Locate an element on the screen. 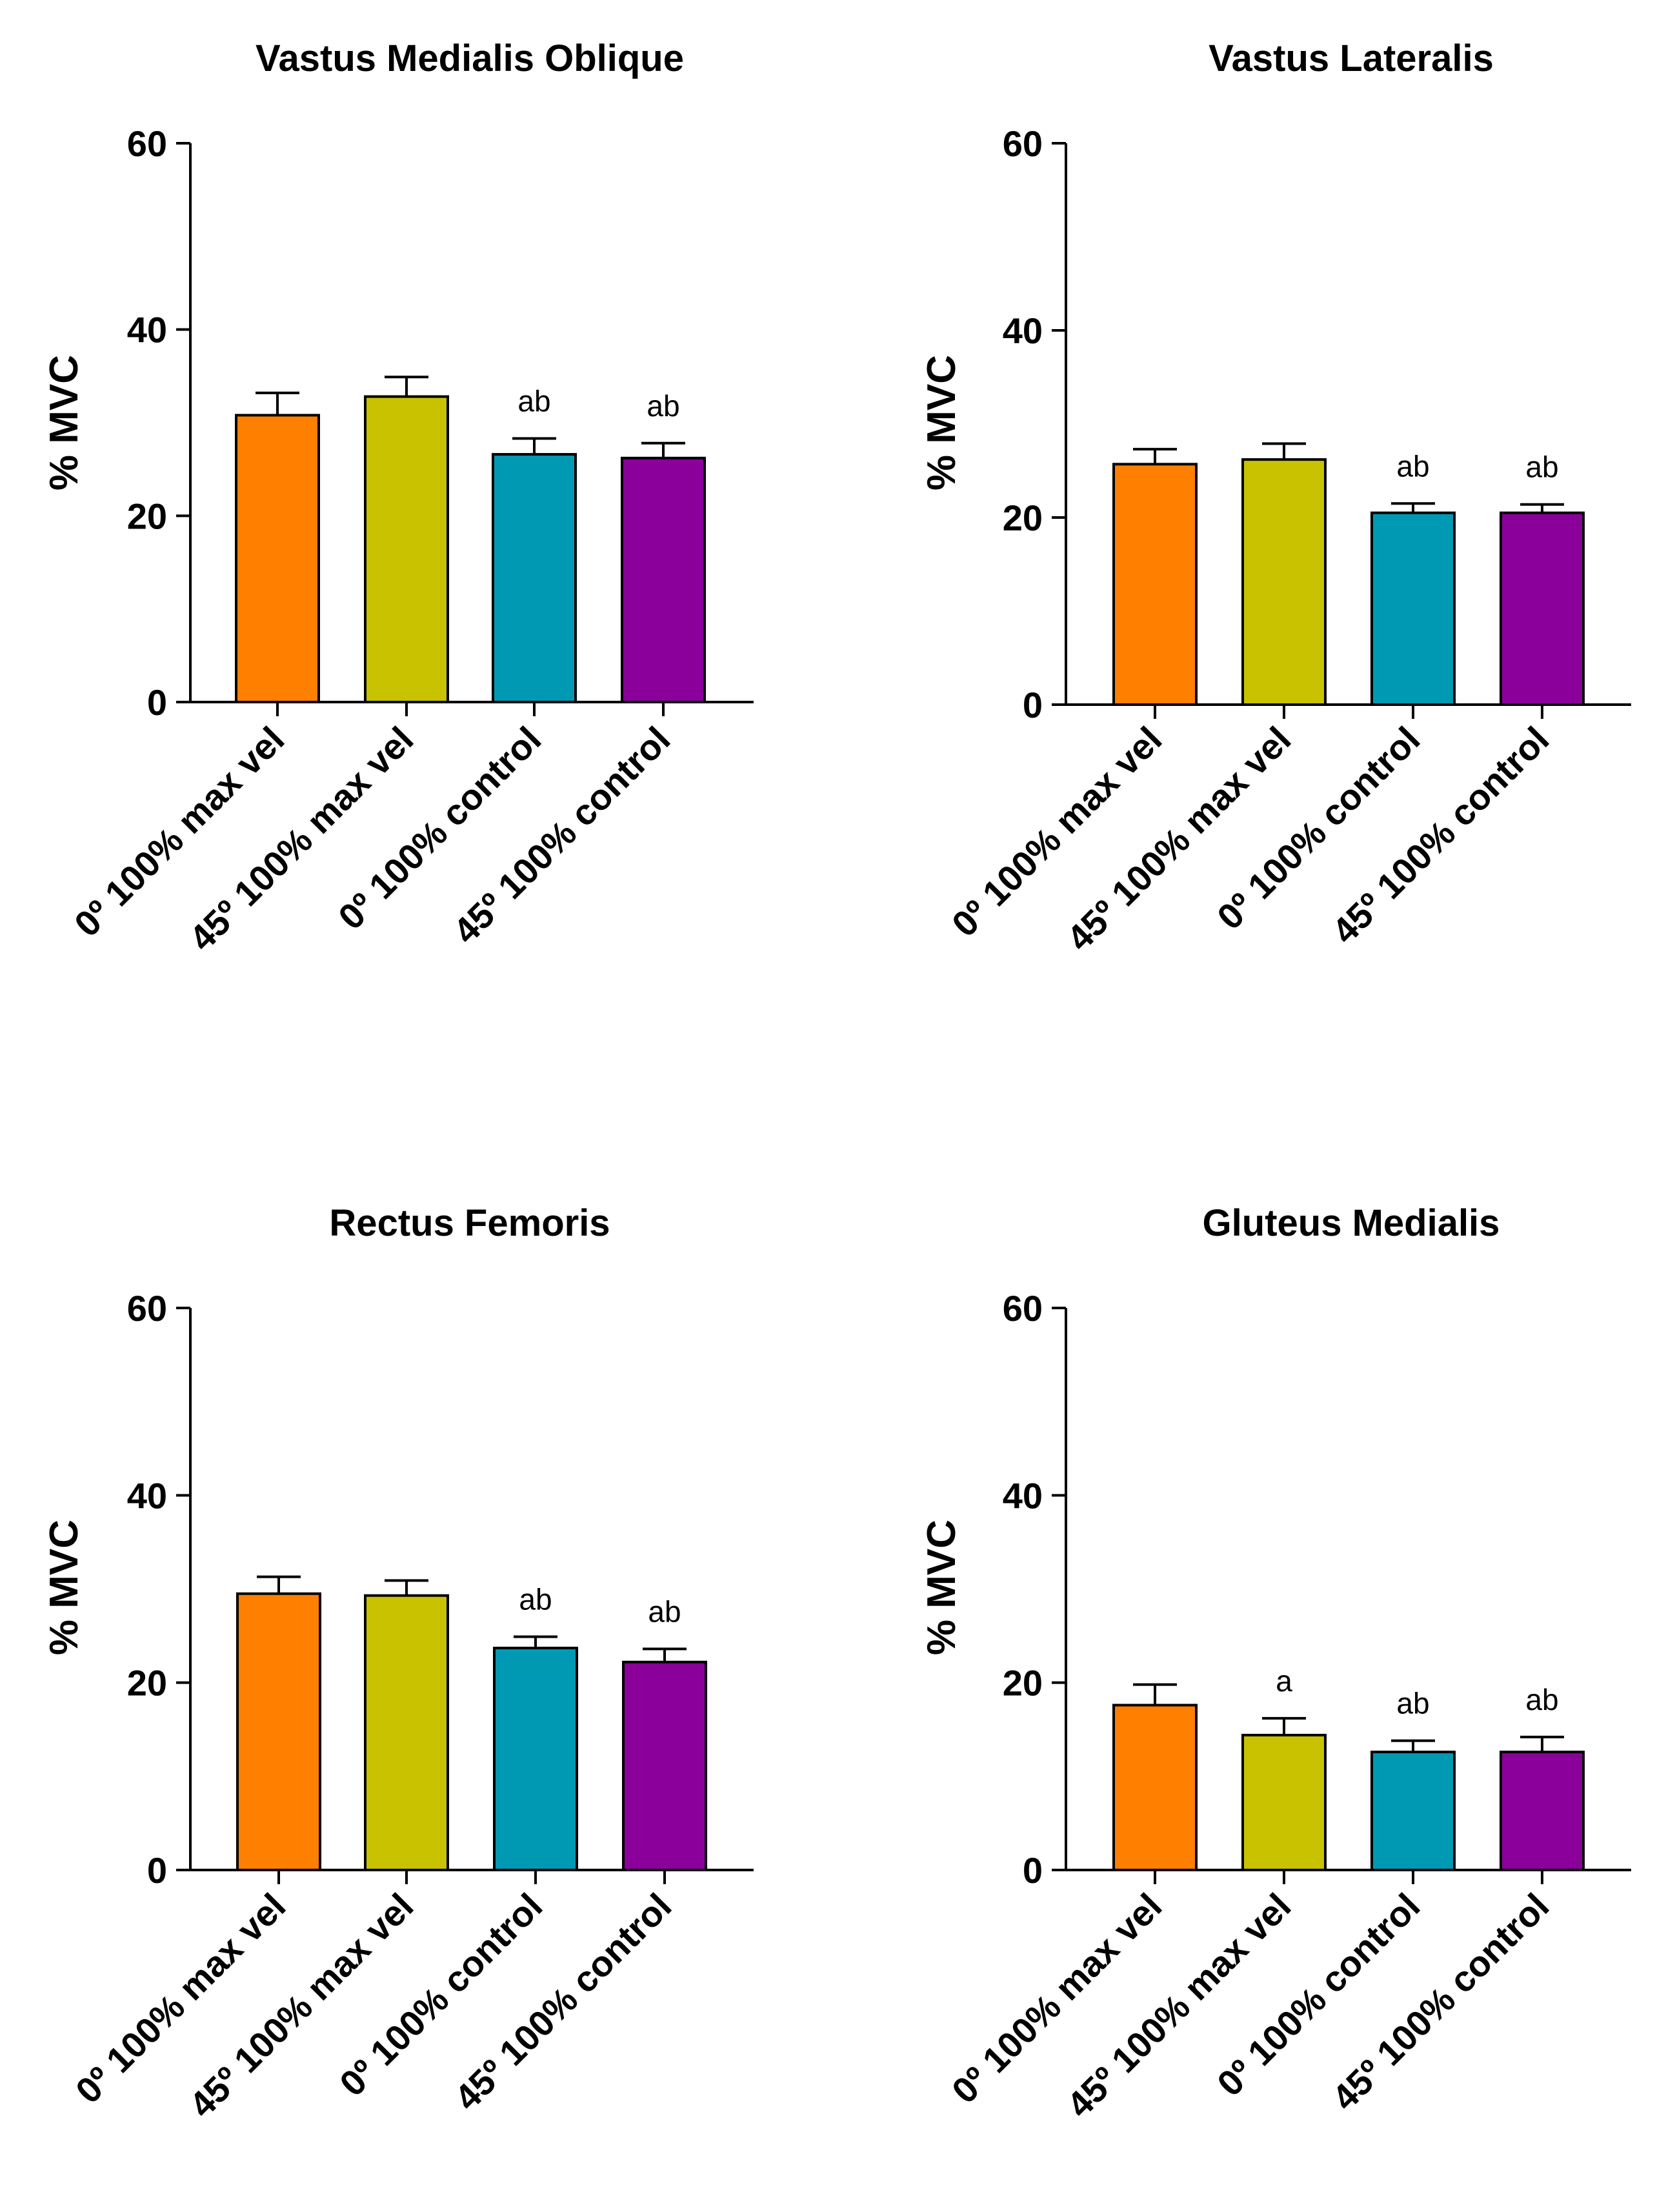  chart-title: Rectus Femoris is located at coordinates (469, 1223).